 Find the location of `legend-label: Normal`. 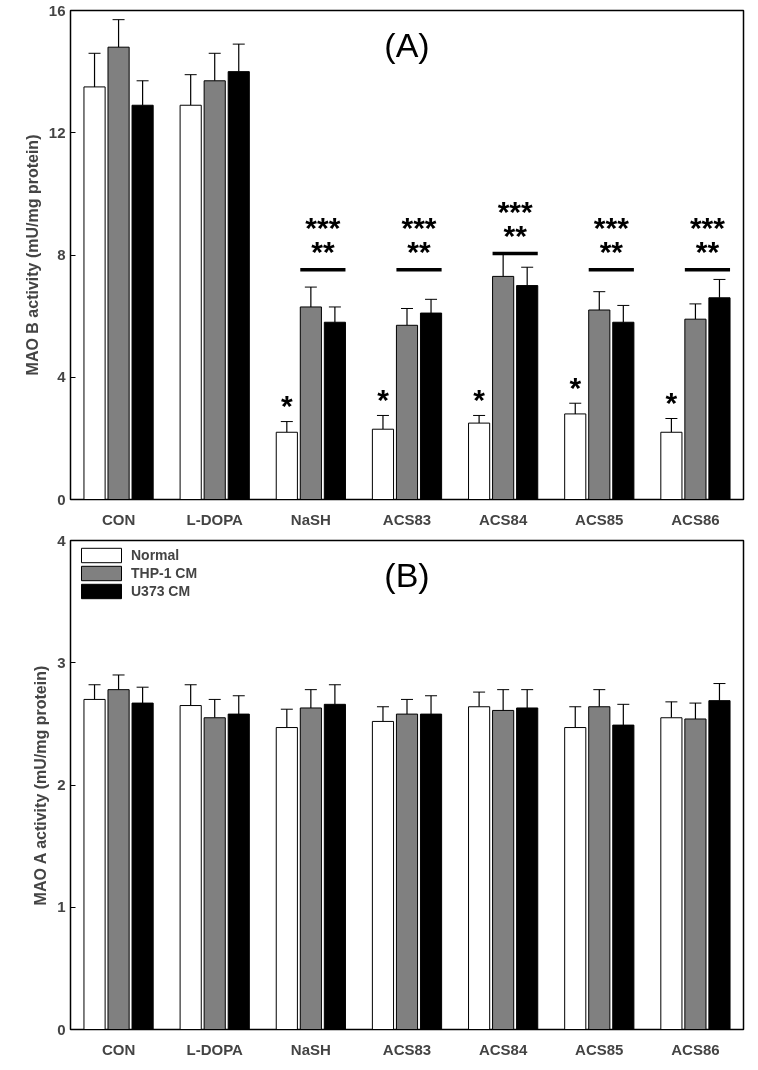

legend-label: Normal is located at coordinates (155, 555).